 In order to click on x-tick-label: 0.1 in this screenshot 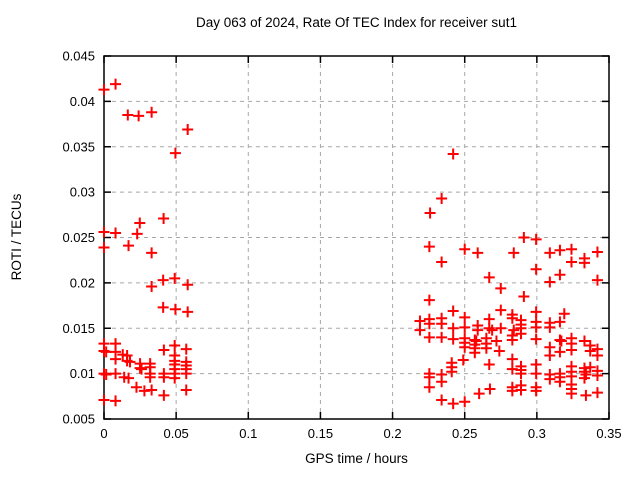, I will do `click(248, 433)`.